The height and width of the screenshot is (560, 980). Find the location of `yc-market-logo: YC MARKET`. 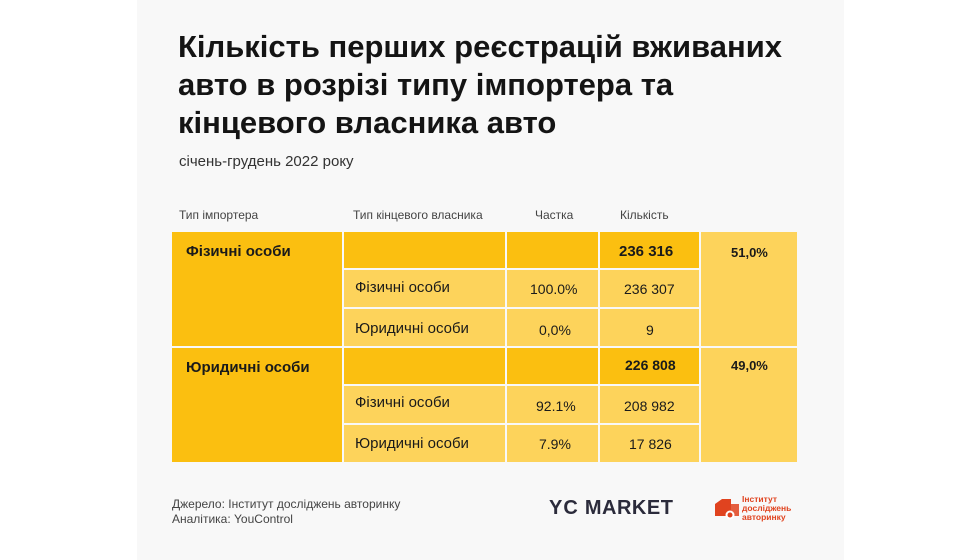

yc-market-logo: YC MARKET is located at coordinates (611, 508).